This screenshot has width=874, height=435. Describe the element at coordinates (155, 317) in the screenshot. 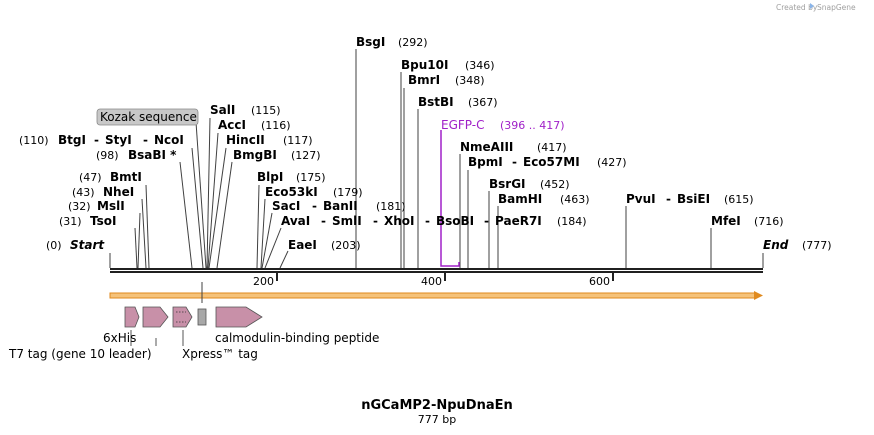

I see `t7-tag-arrow` at that location.